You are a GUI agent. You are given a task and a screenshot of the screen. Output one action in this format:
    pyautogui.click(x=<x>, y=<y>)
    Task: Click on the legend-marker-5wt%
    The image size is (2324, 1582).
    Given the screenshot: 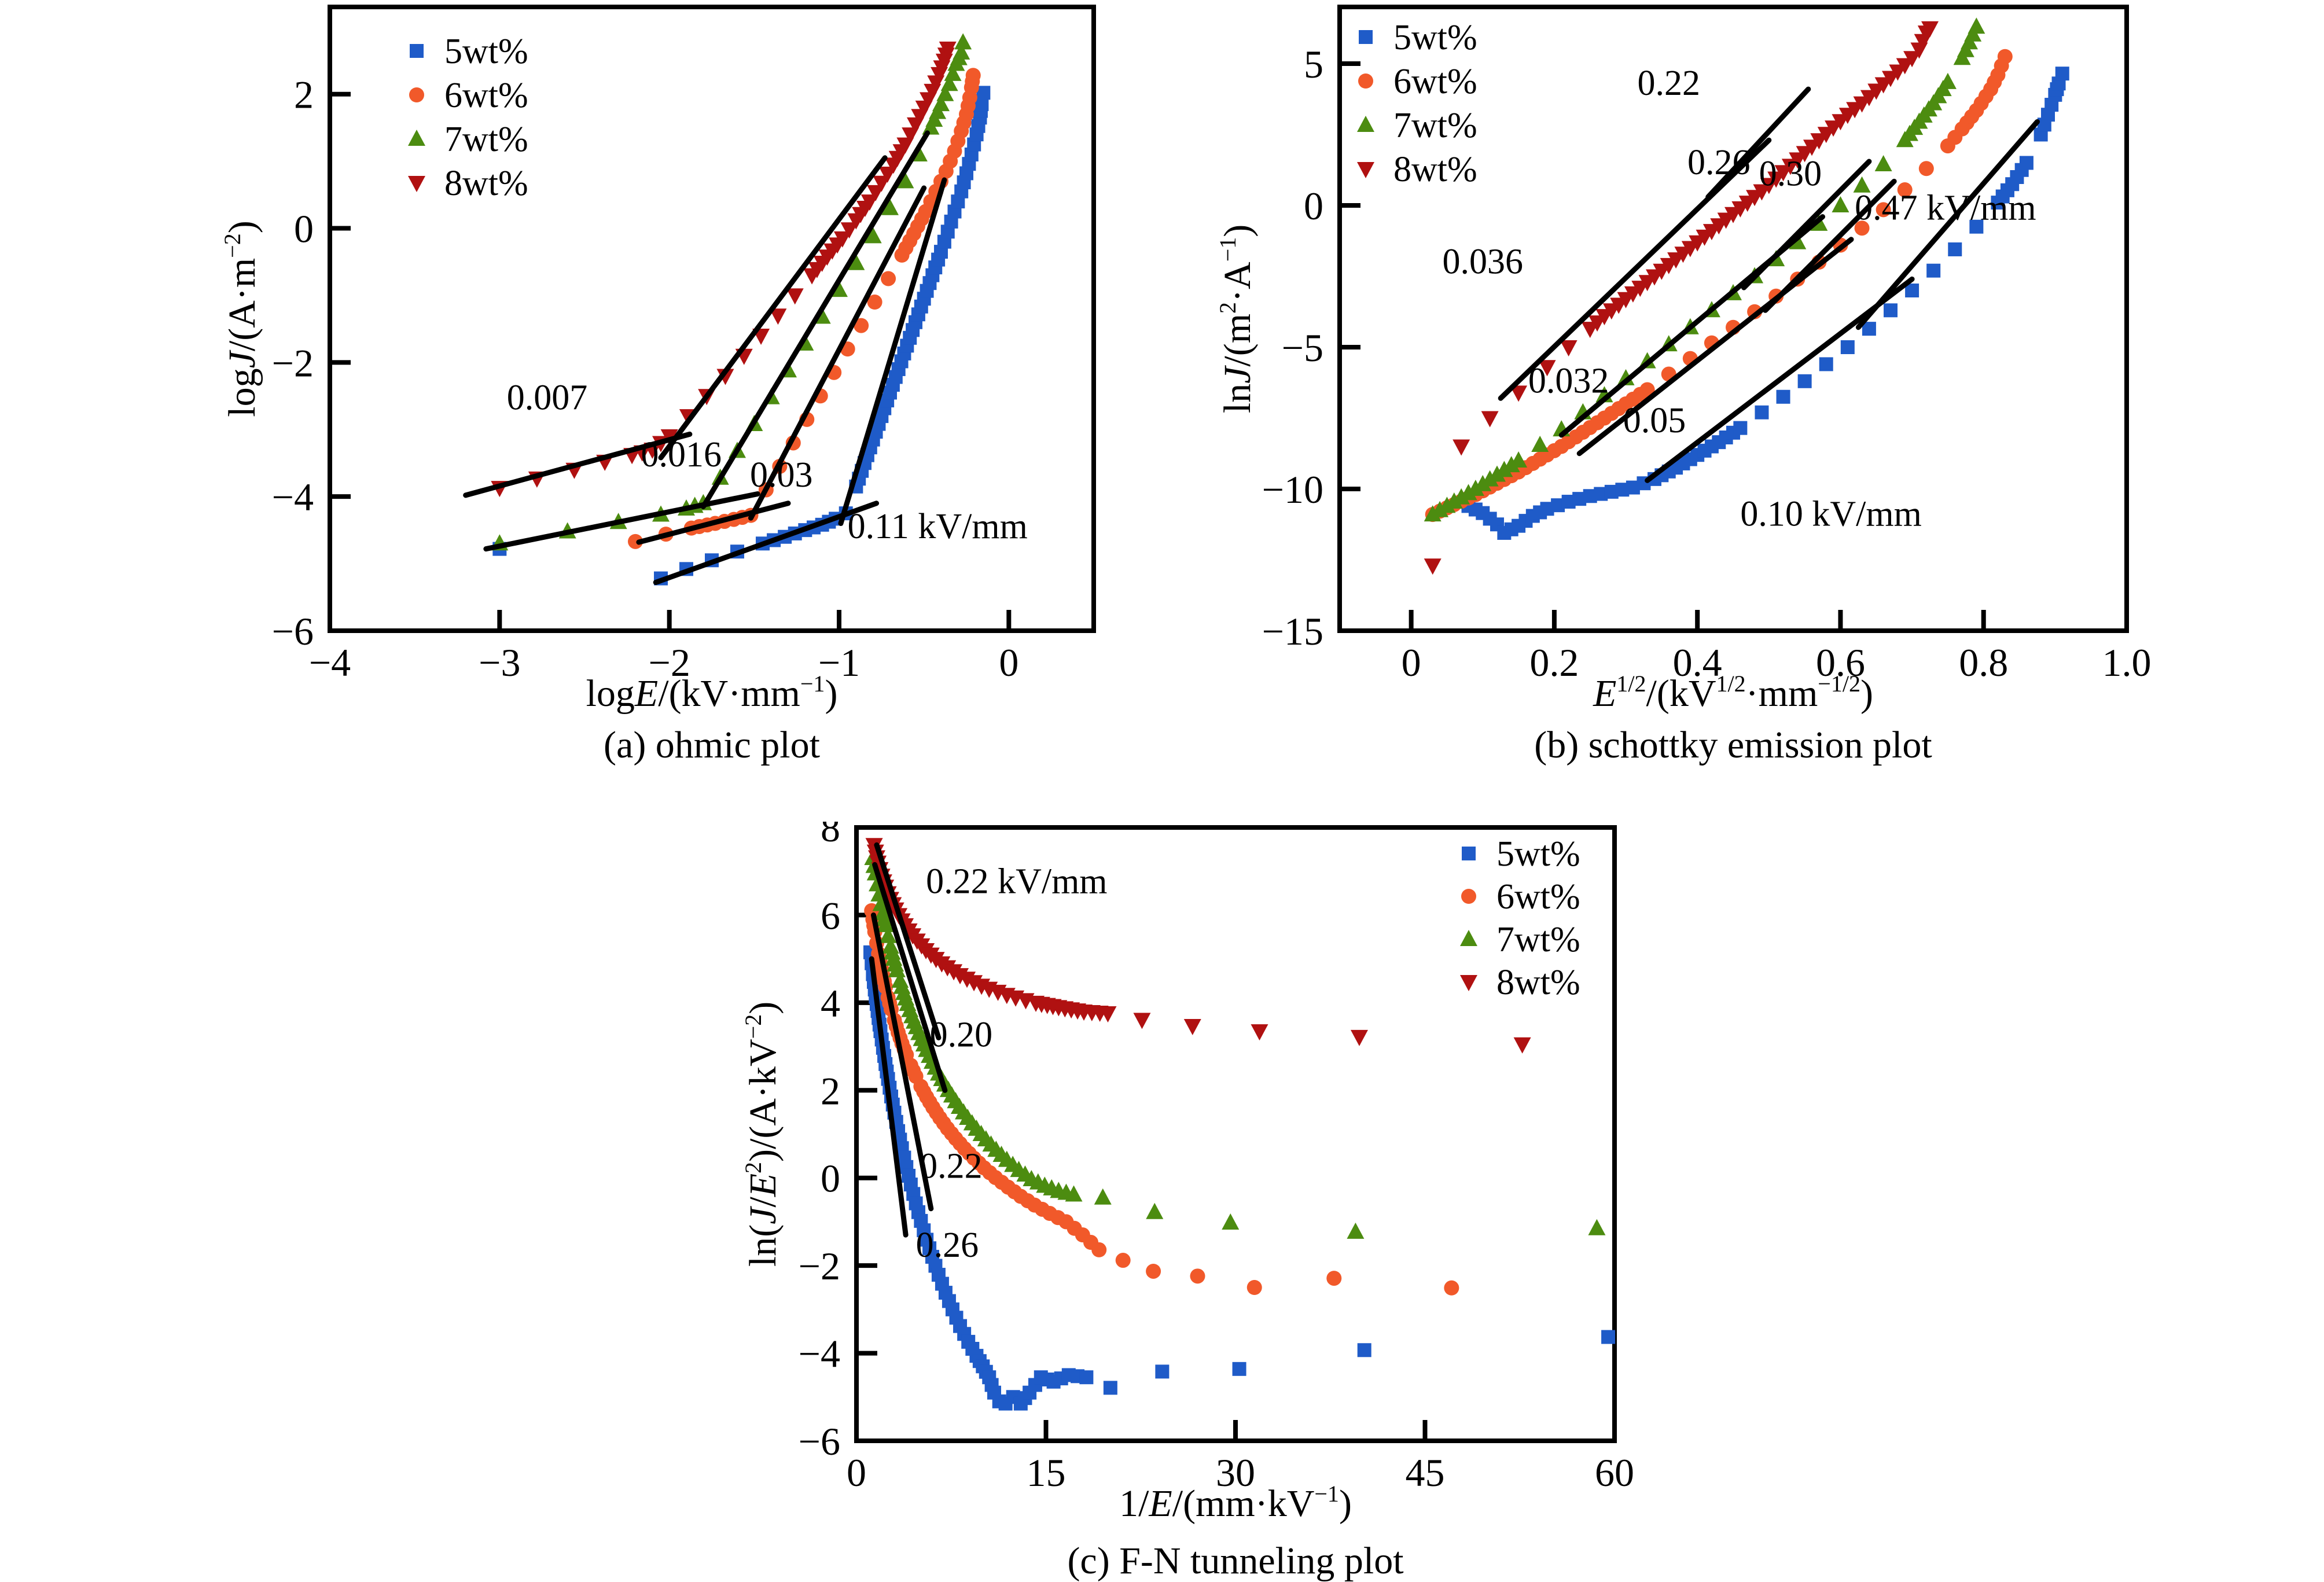 What is the action you would take?
    pyautogui.click(x=1469, y=853)
    